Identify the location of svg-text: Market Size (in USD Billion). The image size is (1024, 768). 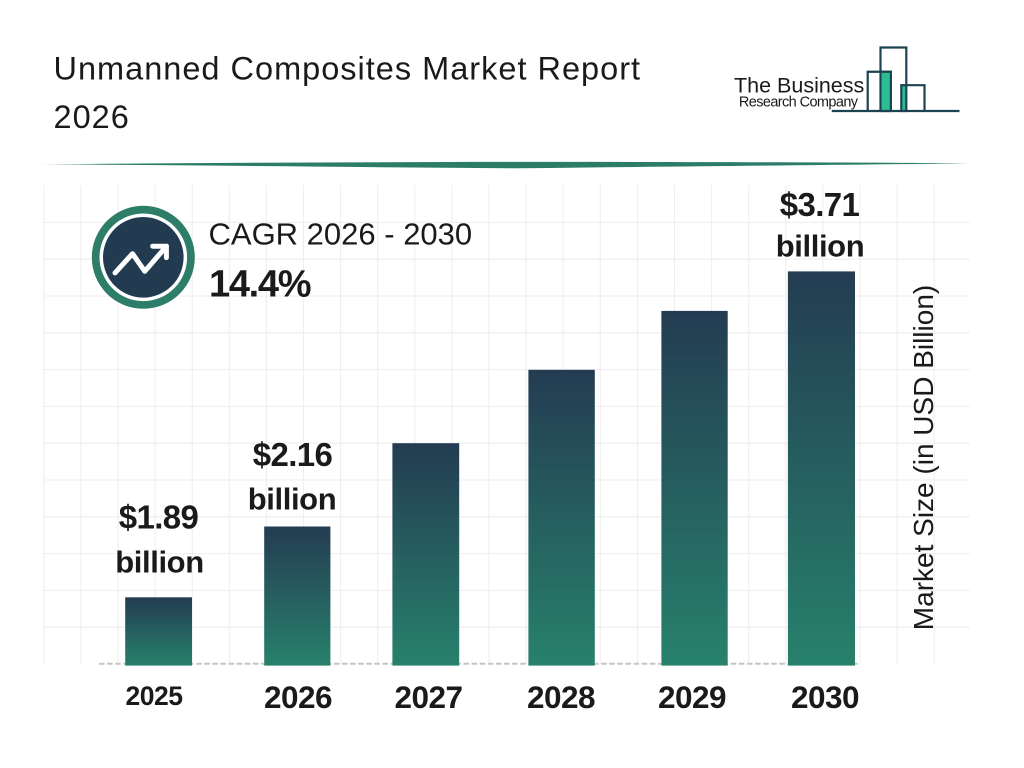
(923, 457).